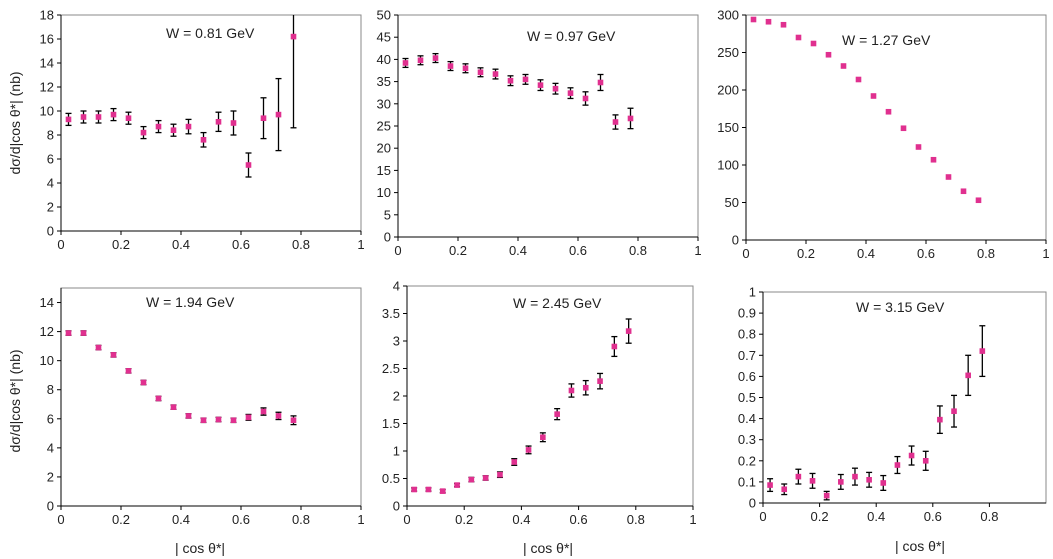  Describe the element at coordinates (728, 90) in the screenshot. I see `panel-3-ytick-label: 200` at that location.